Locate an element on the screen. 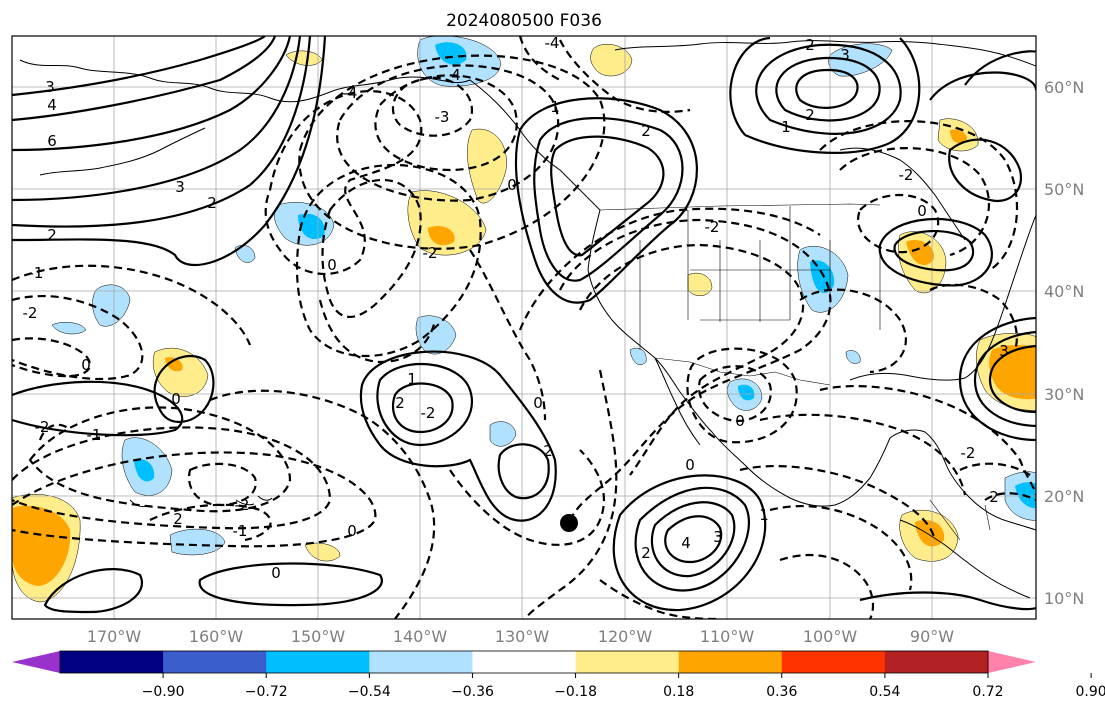  colorbar-tick-label: −0.54 is located at coordinates (369, 692).